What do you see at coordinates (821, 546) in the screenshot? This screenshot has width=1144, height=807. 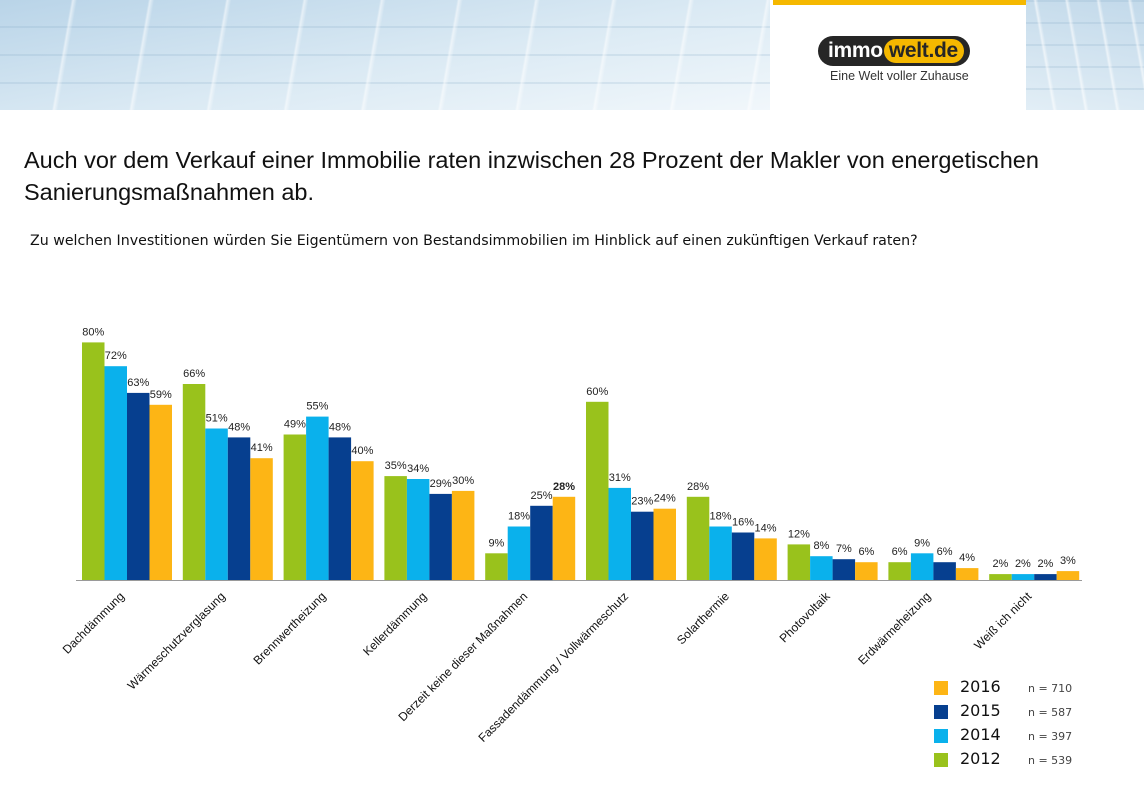 I see `data-label-2014-8: 8%` at bounding box center [821, 546].